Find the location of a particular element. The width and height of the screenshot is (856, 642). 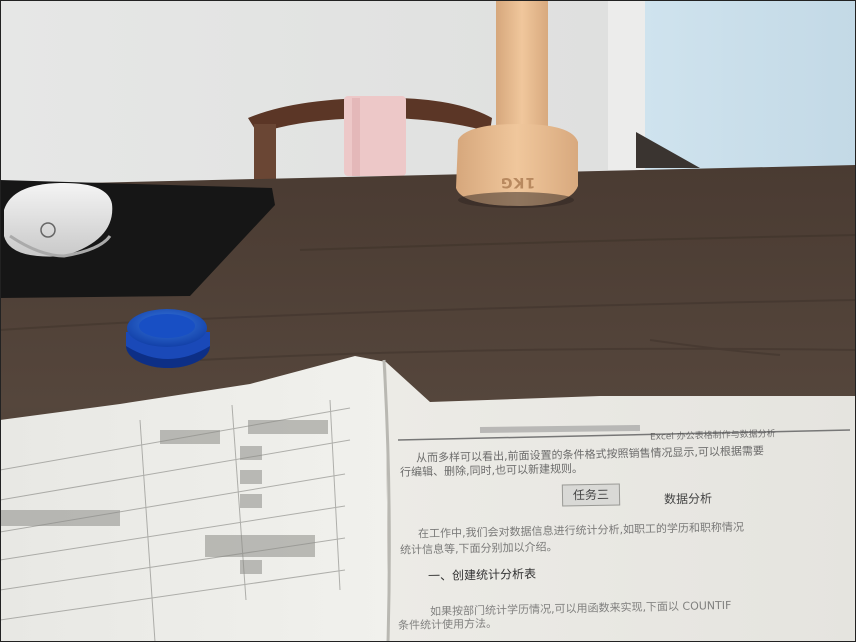

book-para2-line2: 统计信息等,下面分别加以介绍。 is located at coordinates (478, 548).